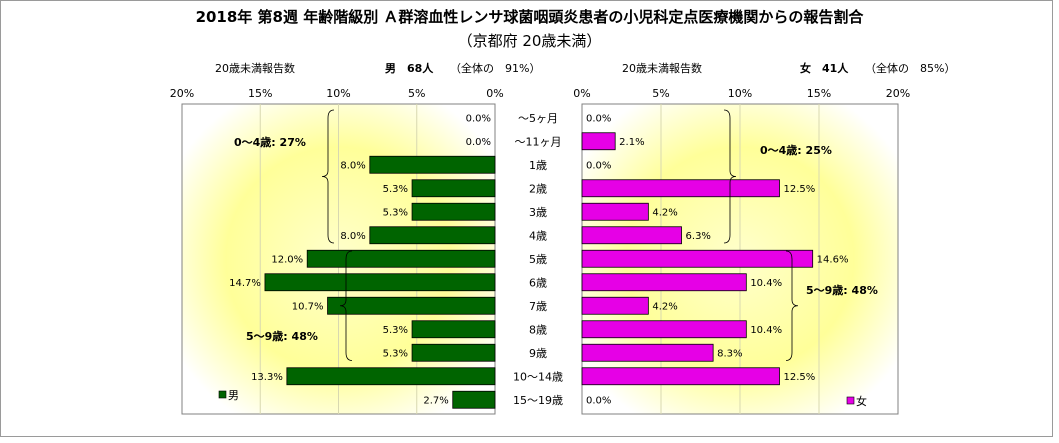 This screenshot has width=1059, height=443. I want to click on x-tick-label-left: 0%, so click(494, 93).